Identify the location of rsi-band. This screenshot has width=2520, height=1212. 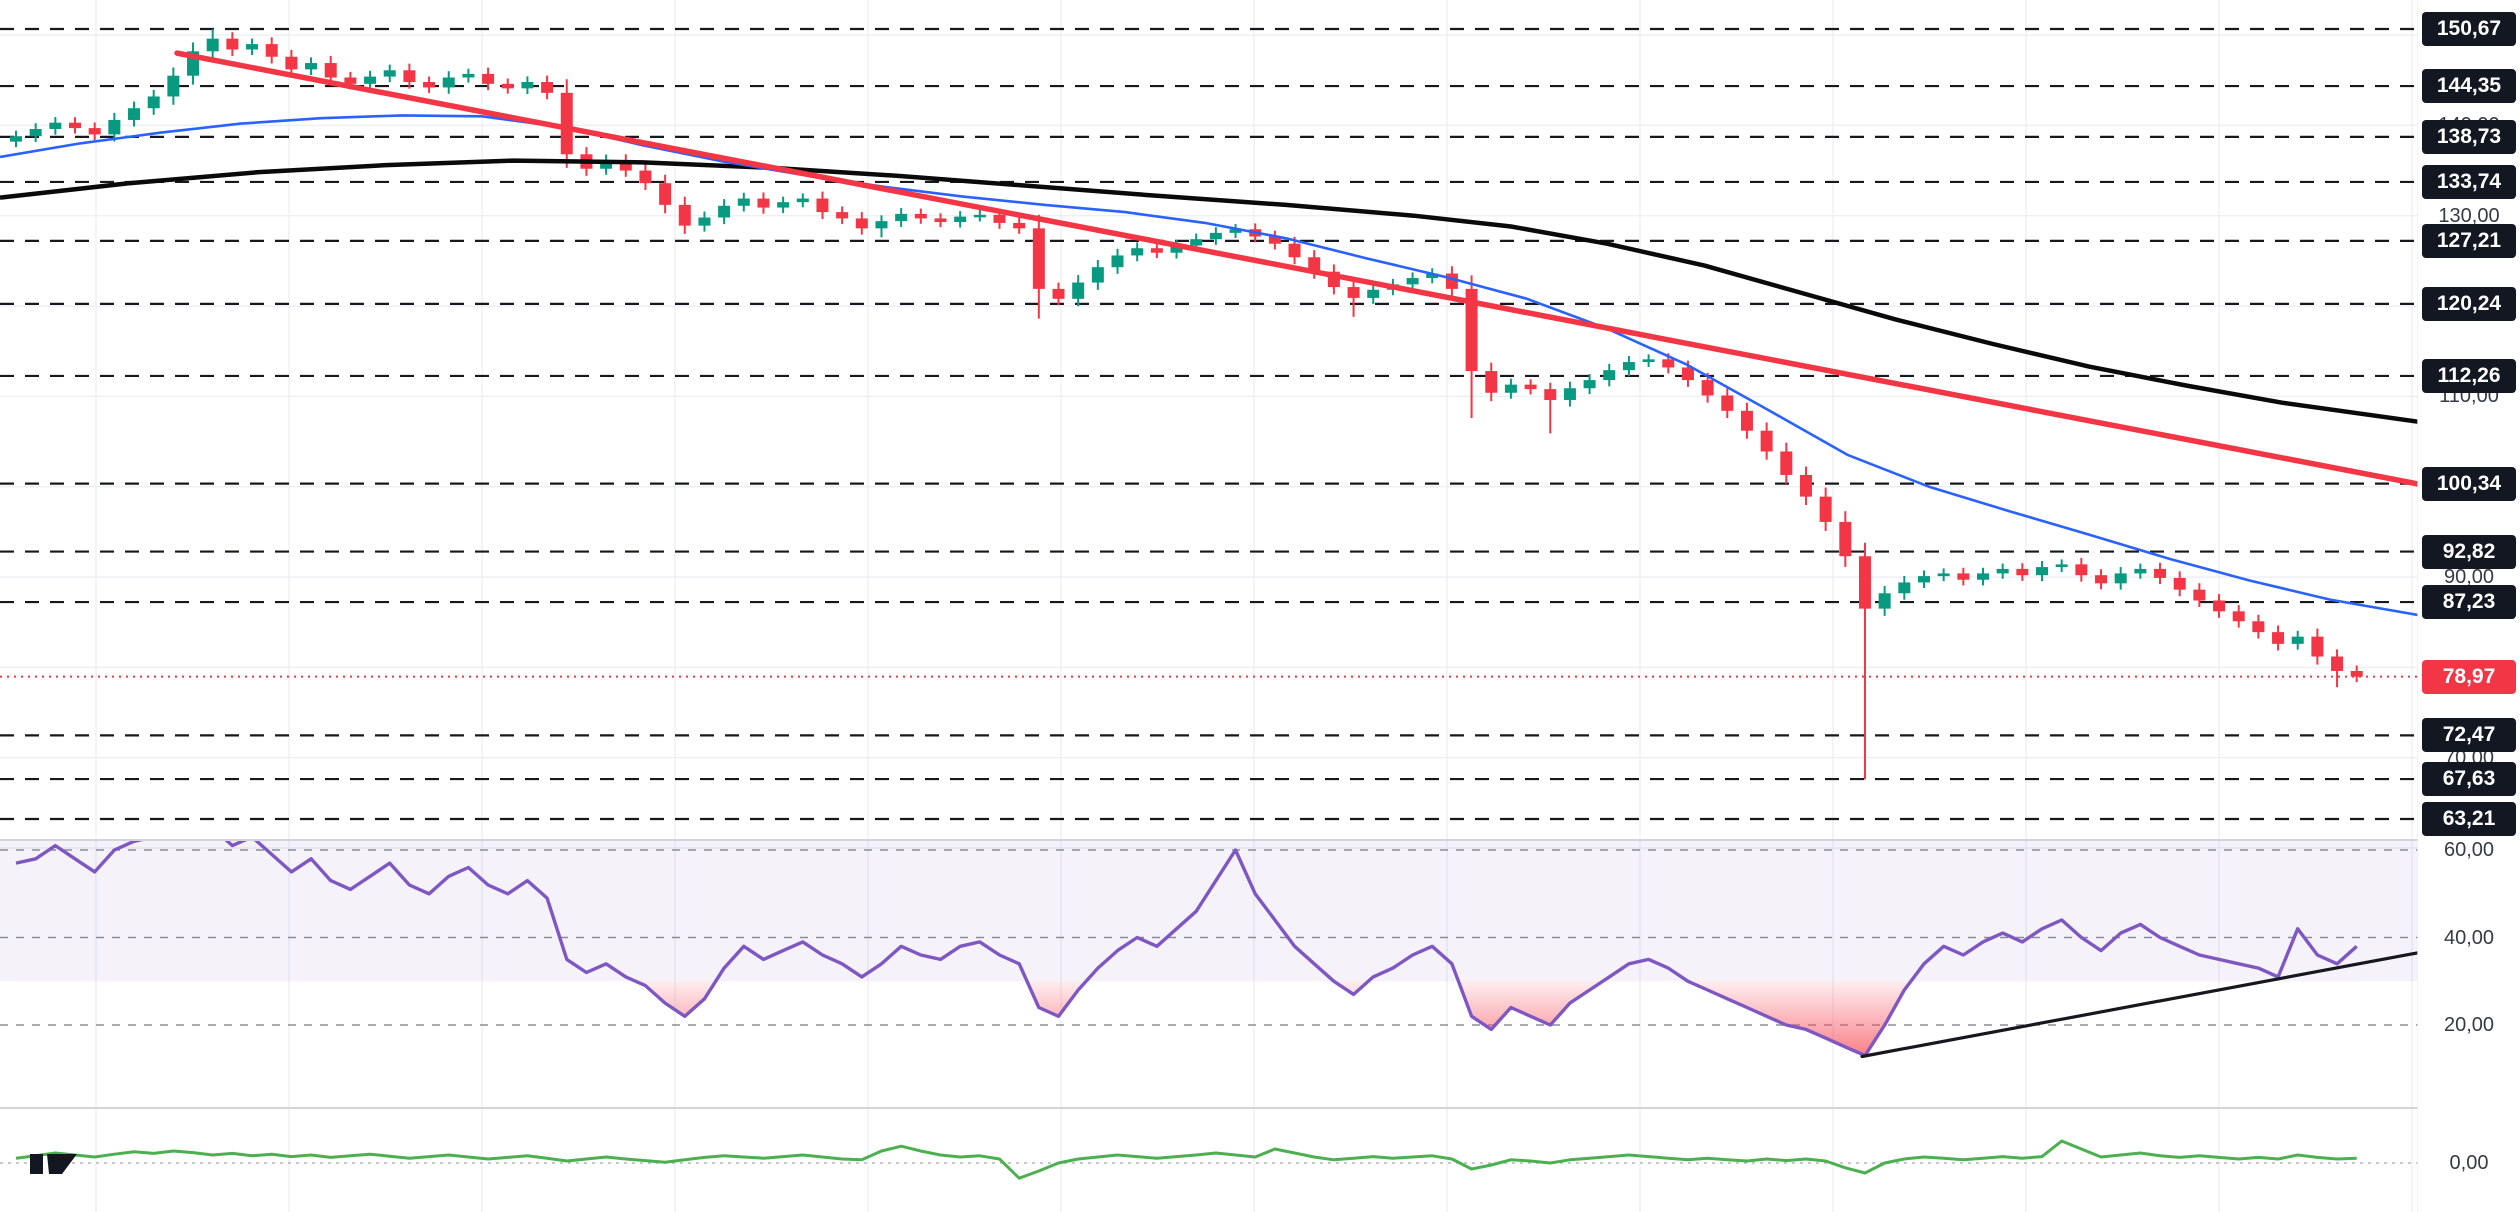
(1209, 933).